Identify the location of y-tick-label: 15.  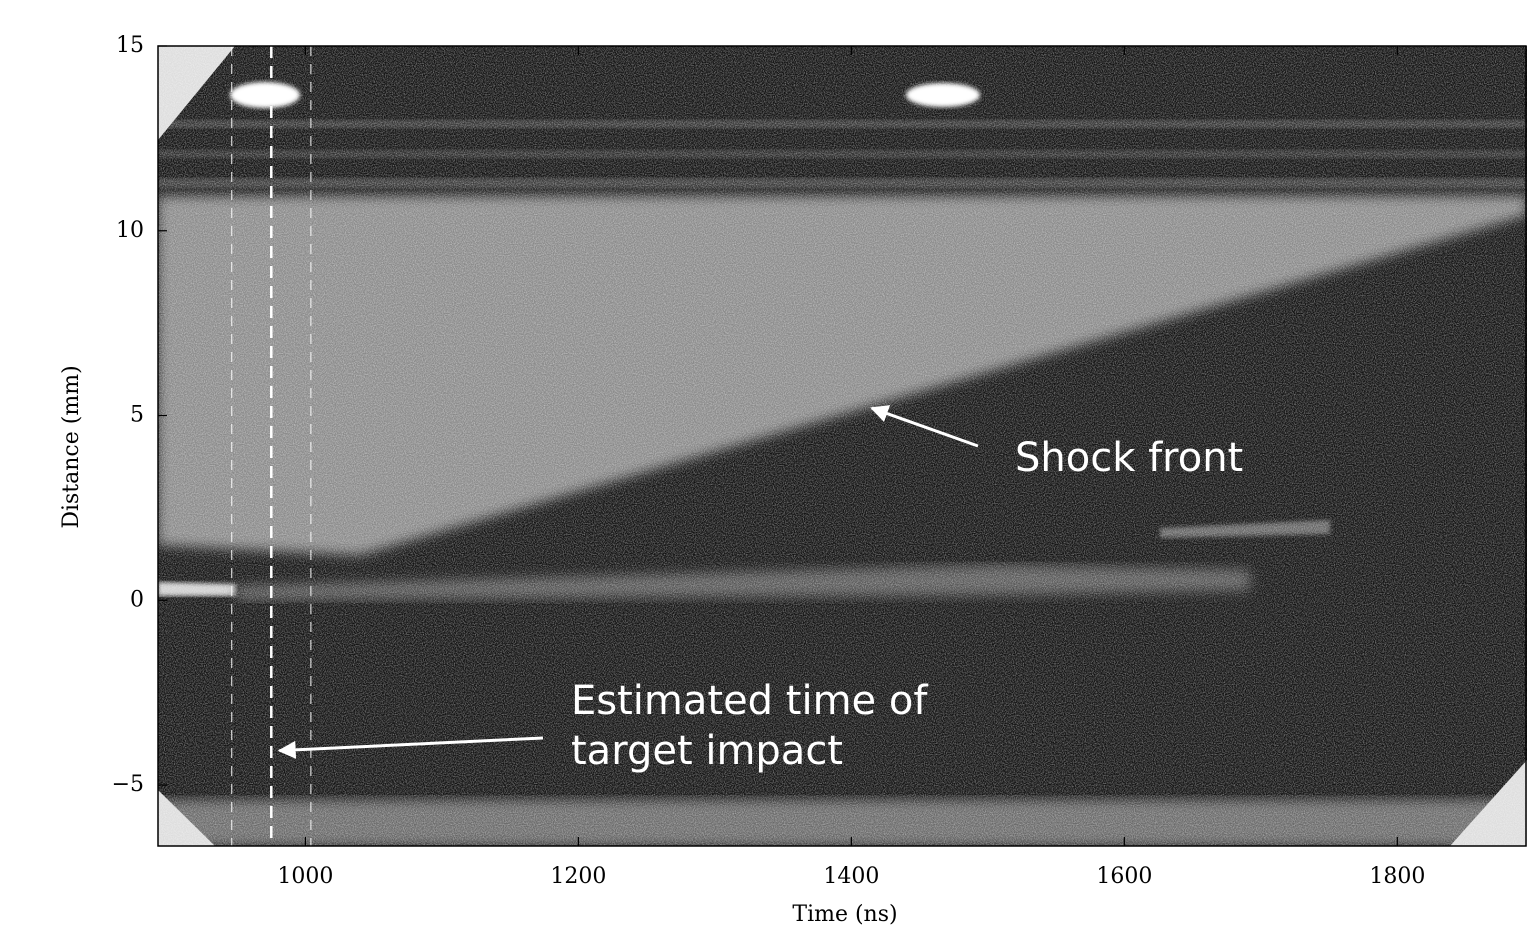
(130, 45).